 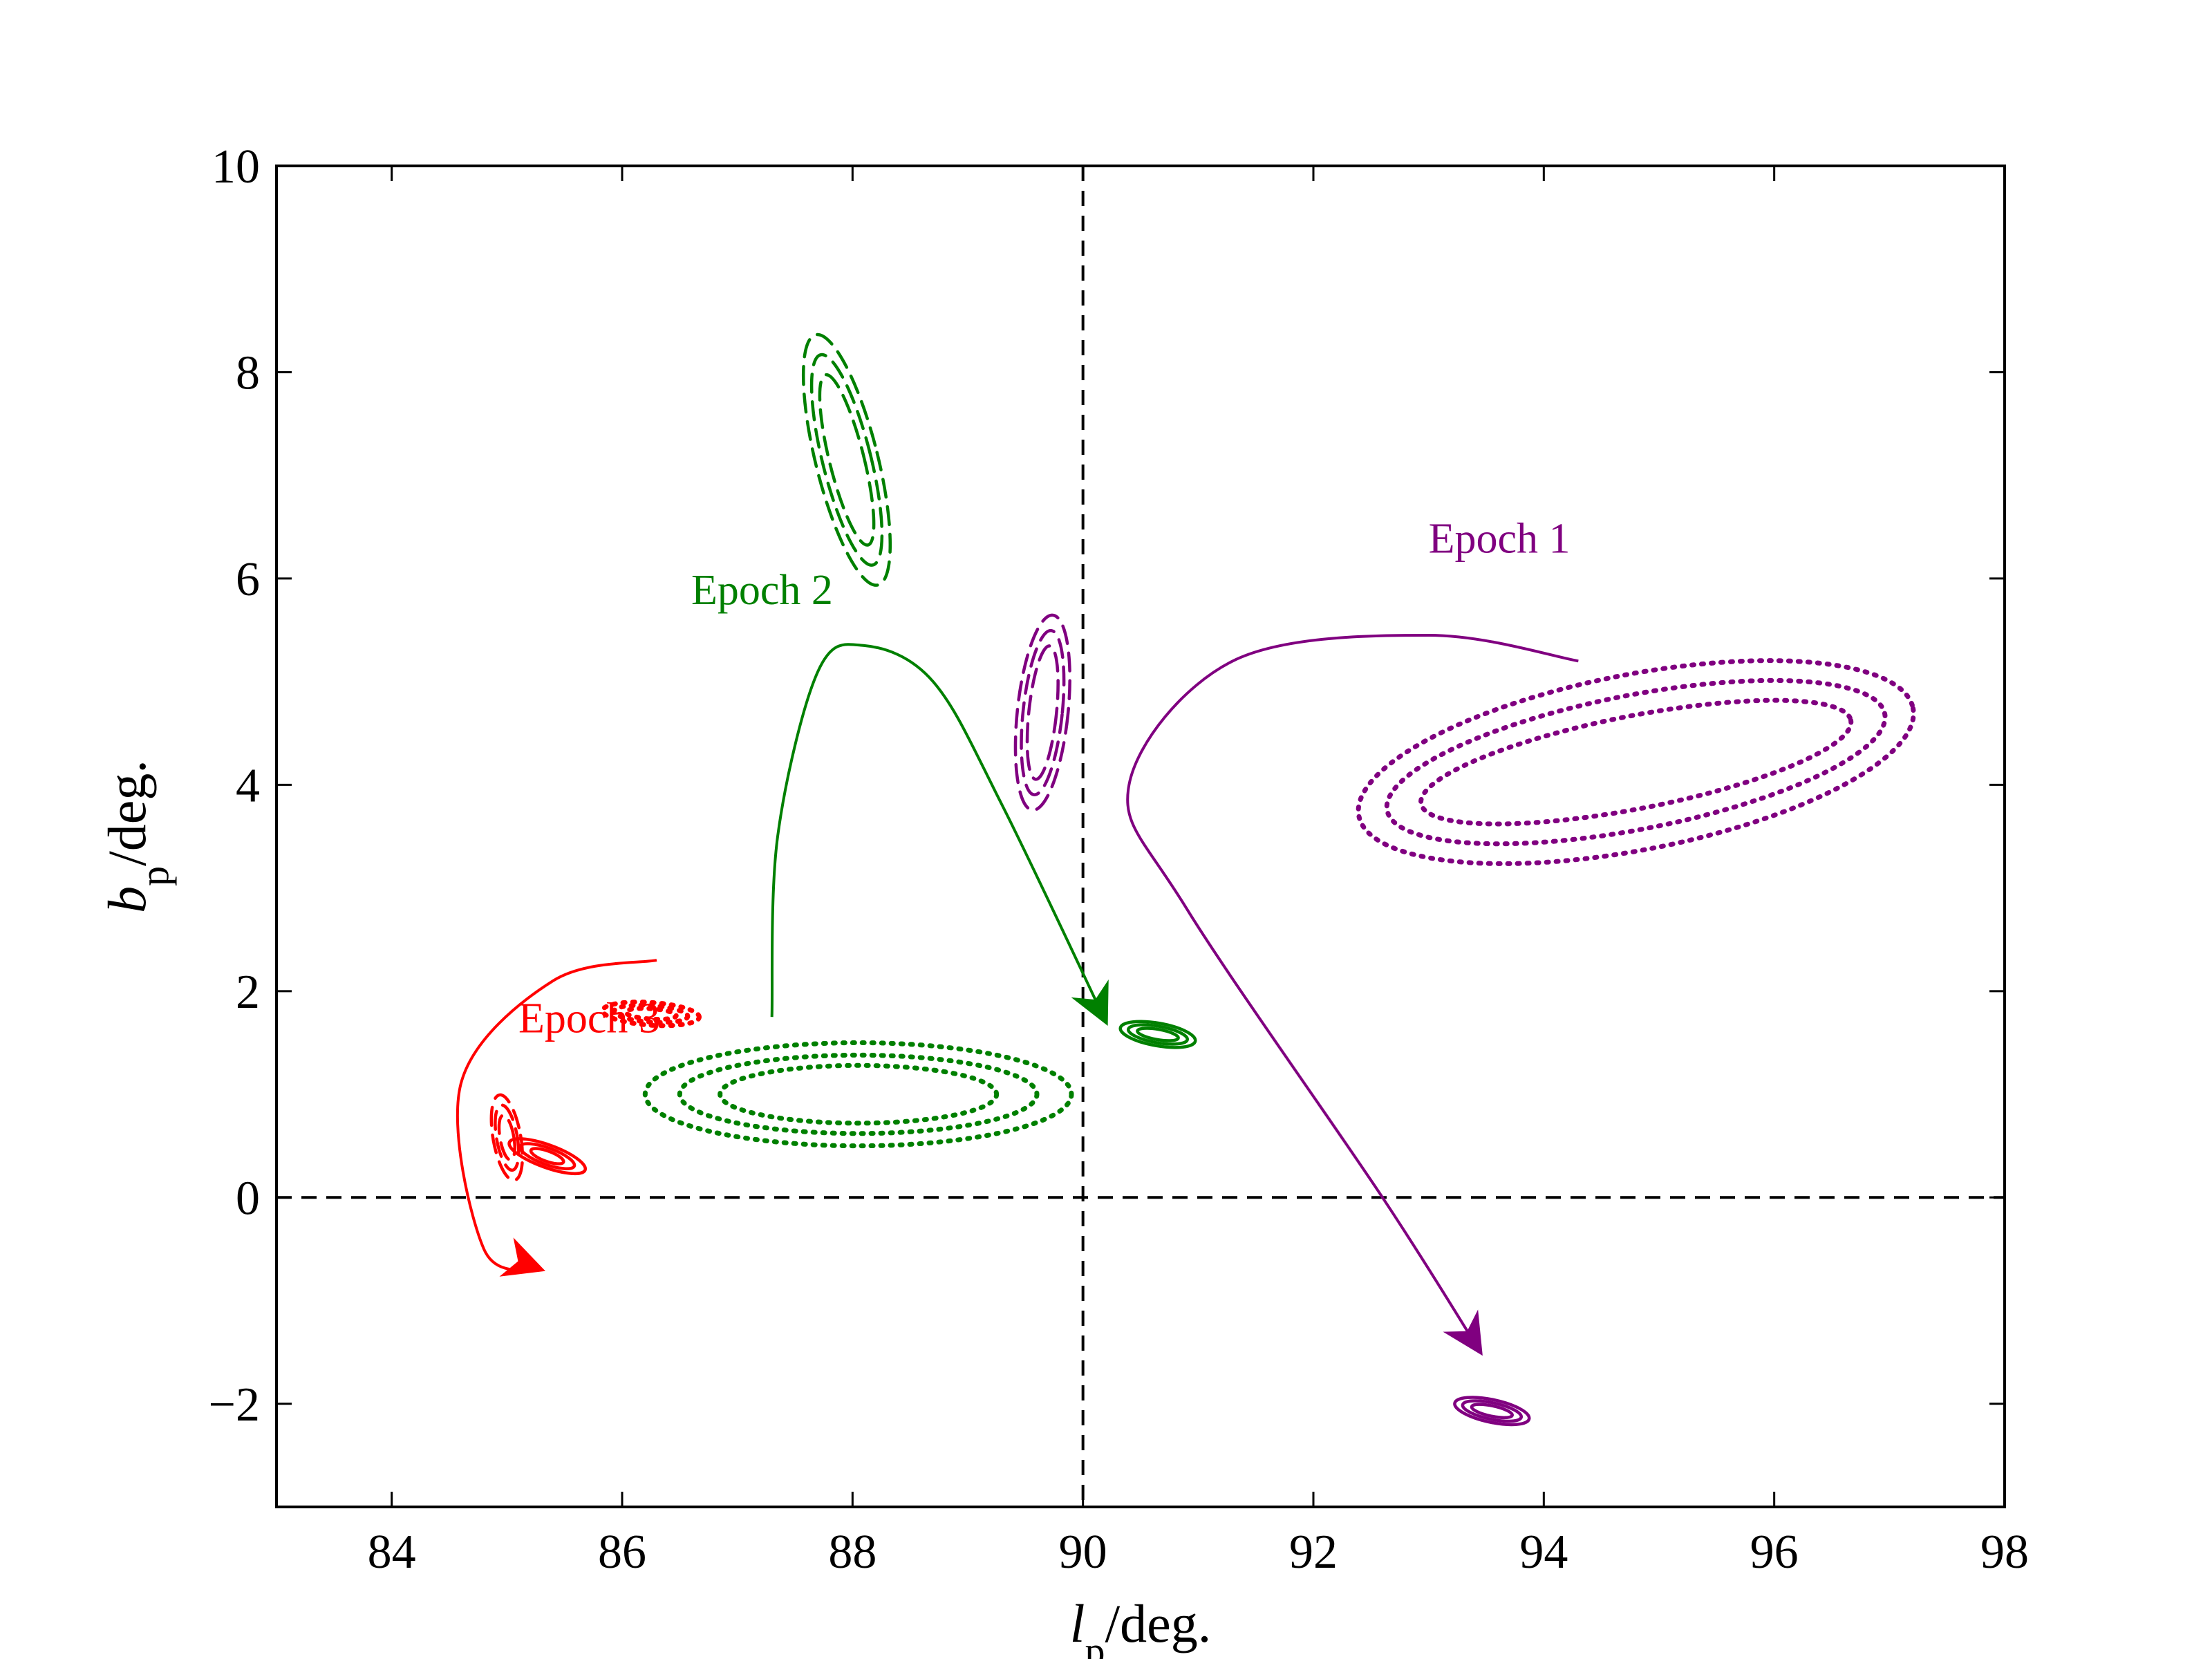 What do you see at coordinates (622, 1553) in the screenshot?
I see `x-tick-label-86: 86` at bounding box center [622, 1553].